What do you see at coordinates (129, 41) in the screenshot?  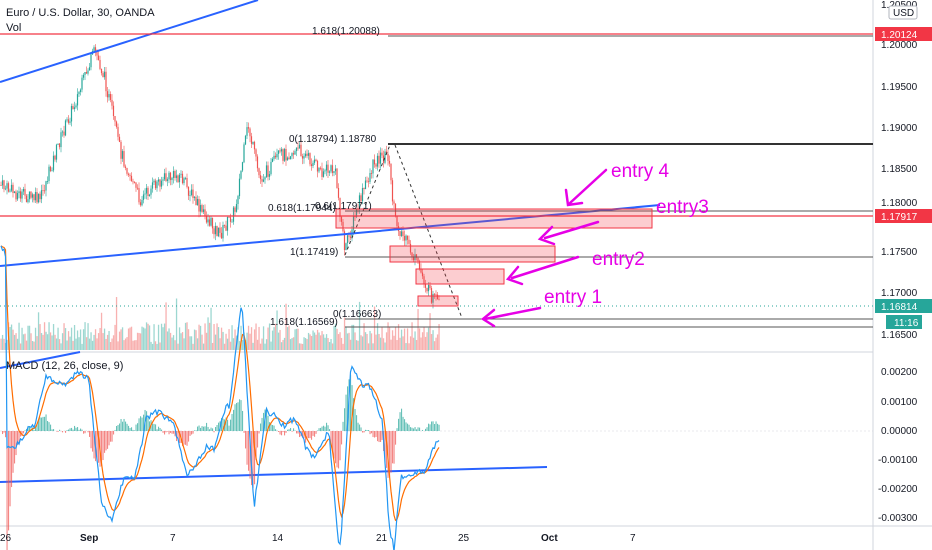 I see `upper-trendline` at bounding box center [129, 41].